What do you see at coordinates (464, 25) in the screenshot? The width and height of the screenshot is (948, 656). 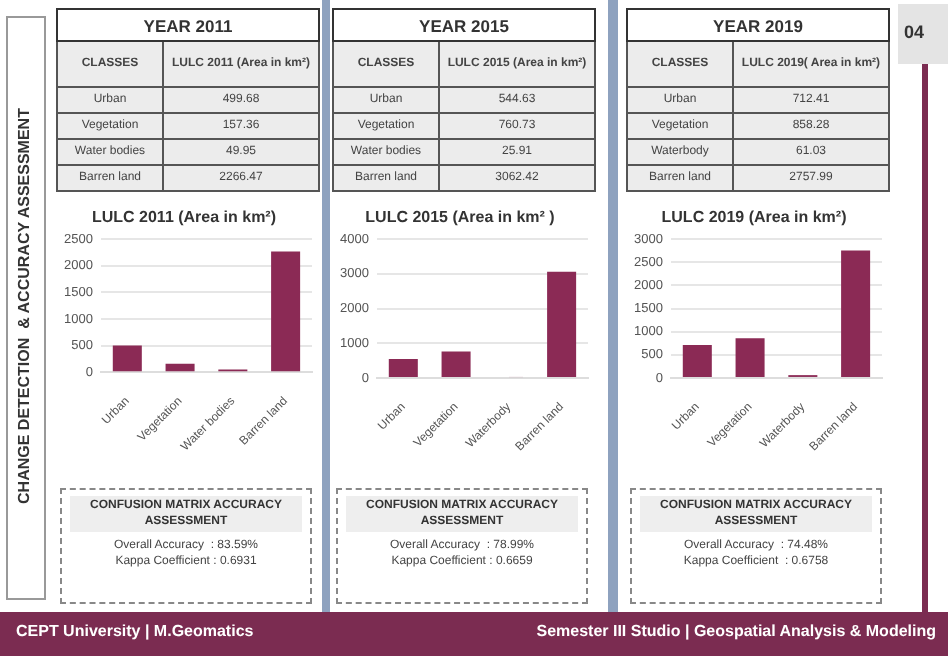 I see `text: YEAR 2015` at bounding box center [464, 25].